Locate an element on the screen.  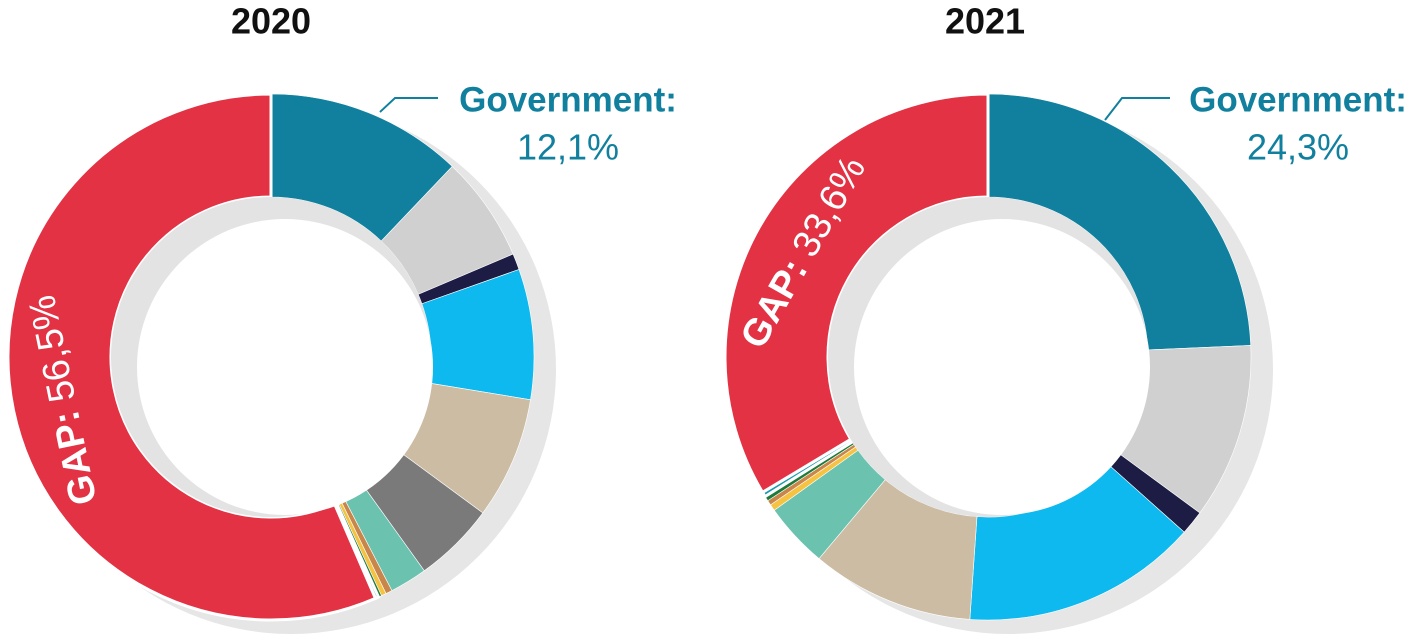
chart-title: 2020 is located at coordinates (271, 21).